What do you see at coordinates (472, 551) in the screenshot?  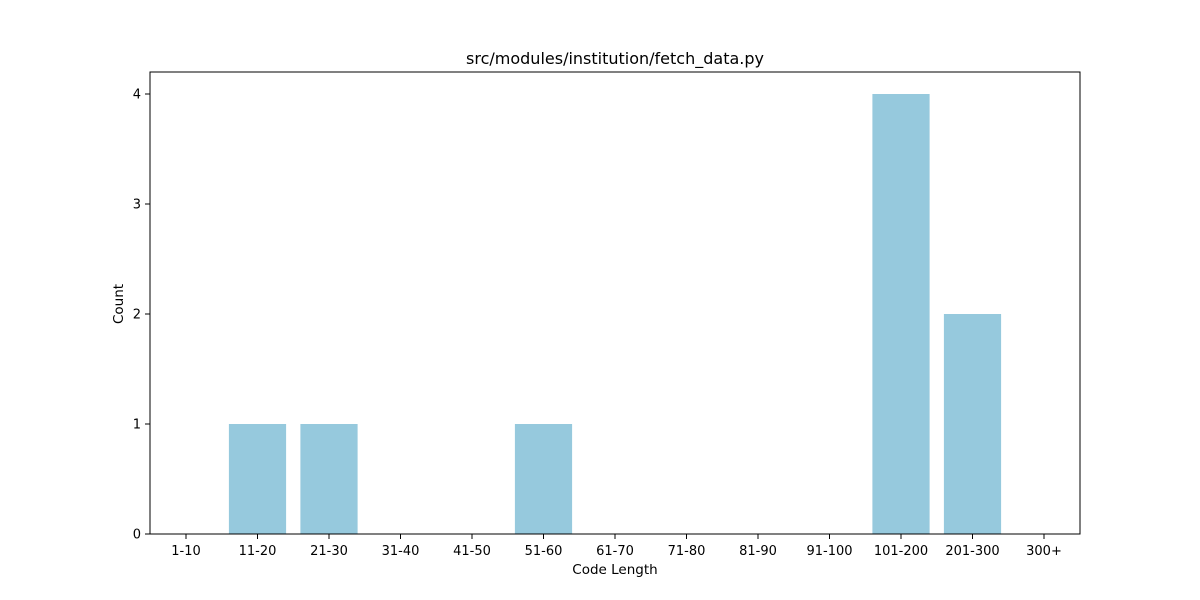 I see `x-tick-label: 41-50` at bounding box center [472, 551].